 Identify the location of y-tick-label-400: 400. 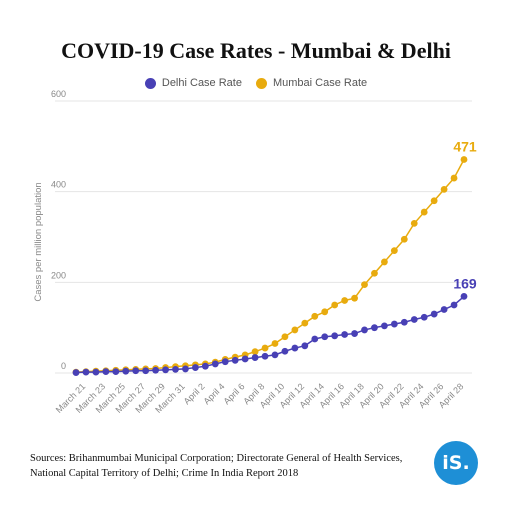
(58, 185).